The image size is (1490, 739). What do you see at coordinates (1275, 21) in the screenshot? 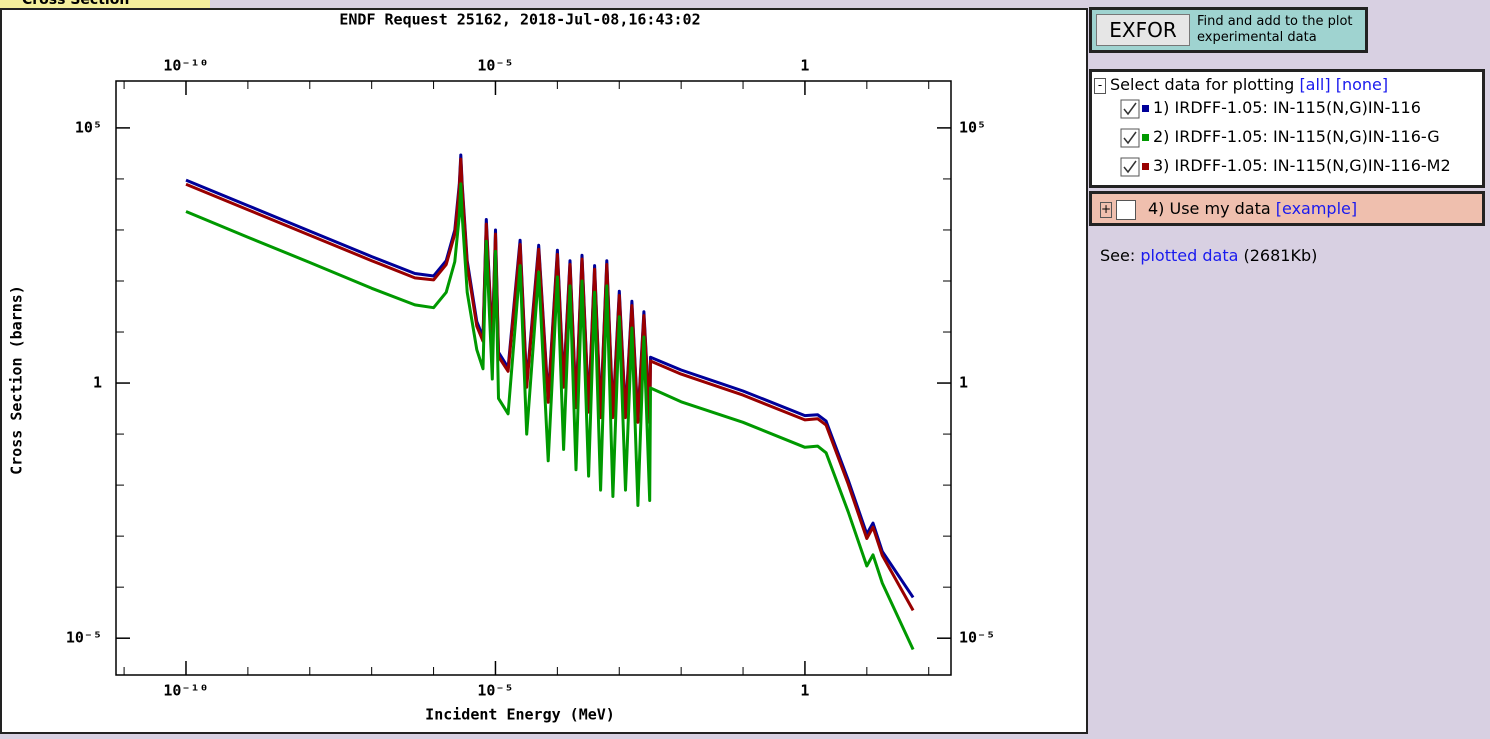
I see `exfor-text-line: Find and add to the plot` at bounding box center [1275, 21].